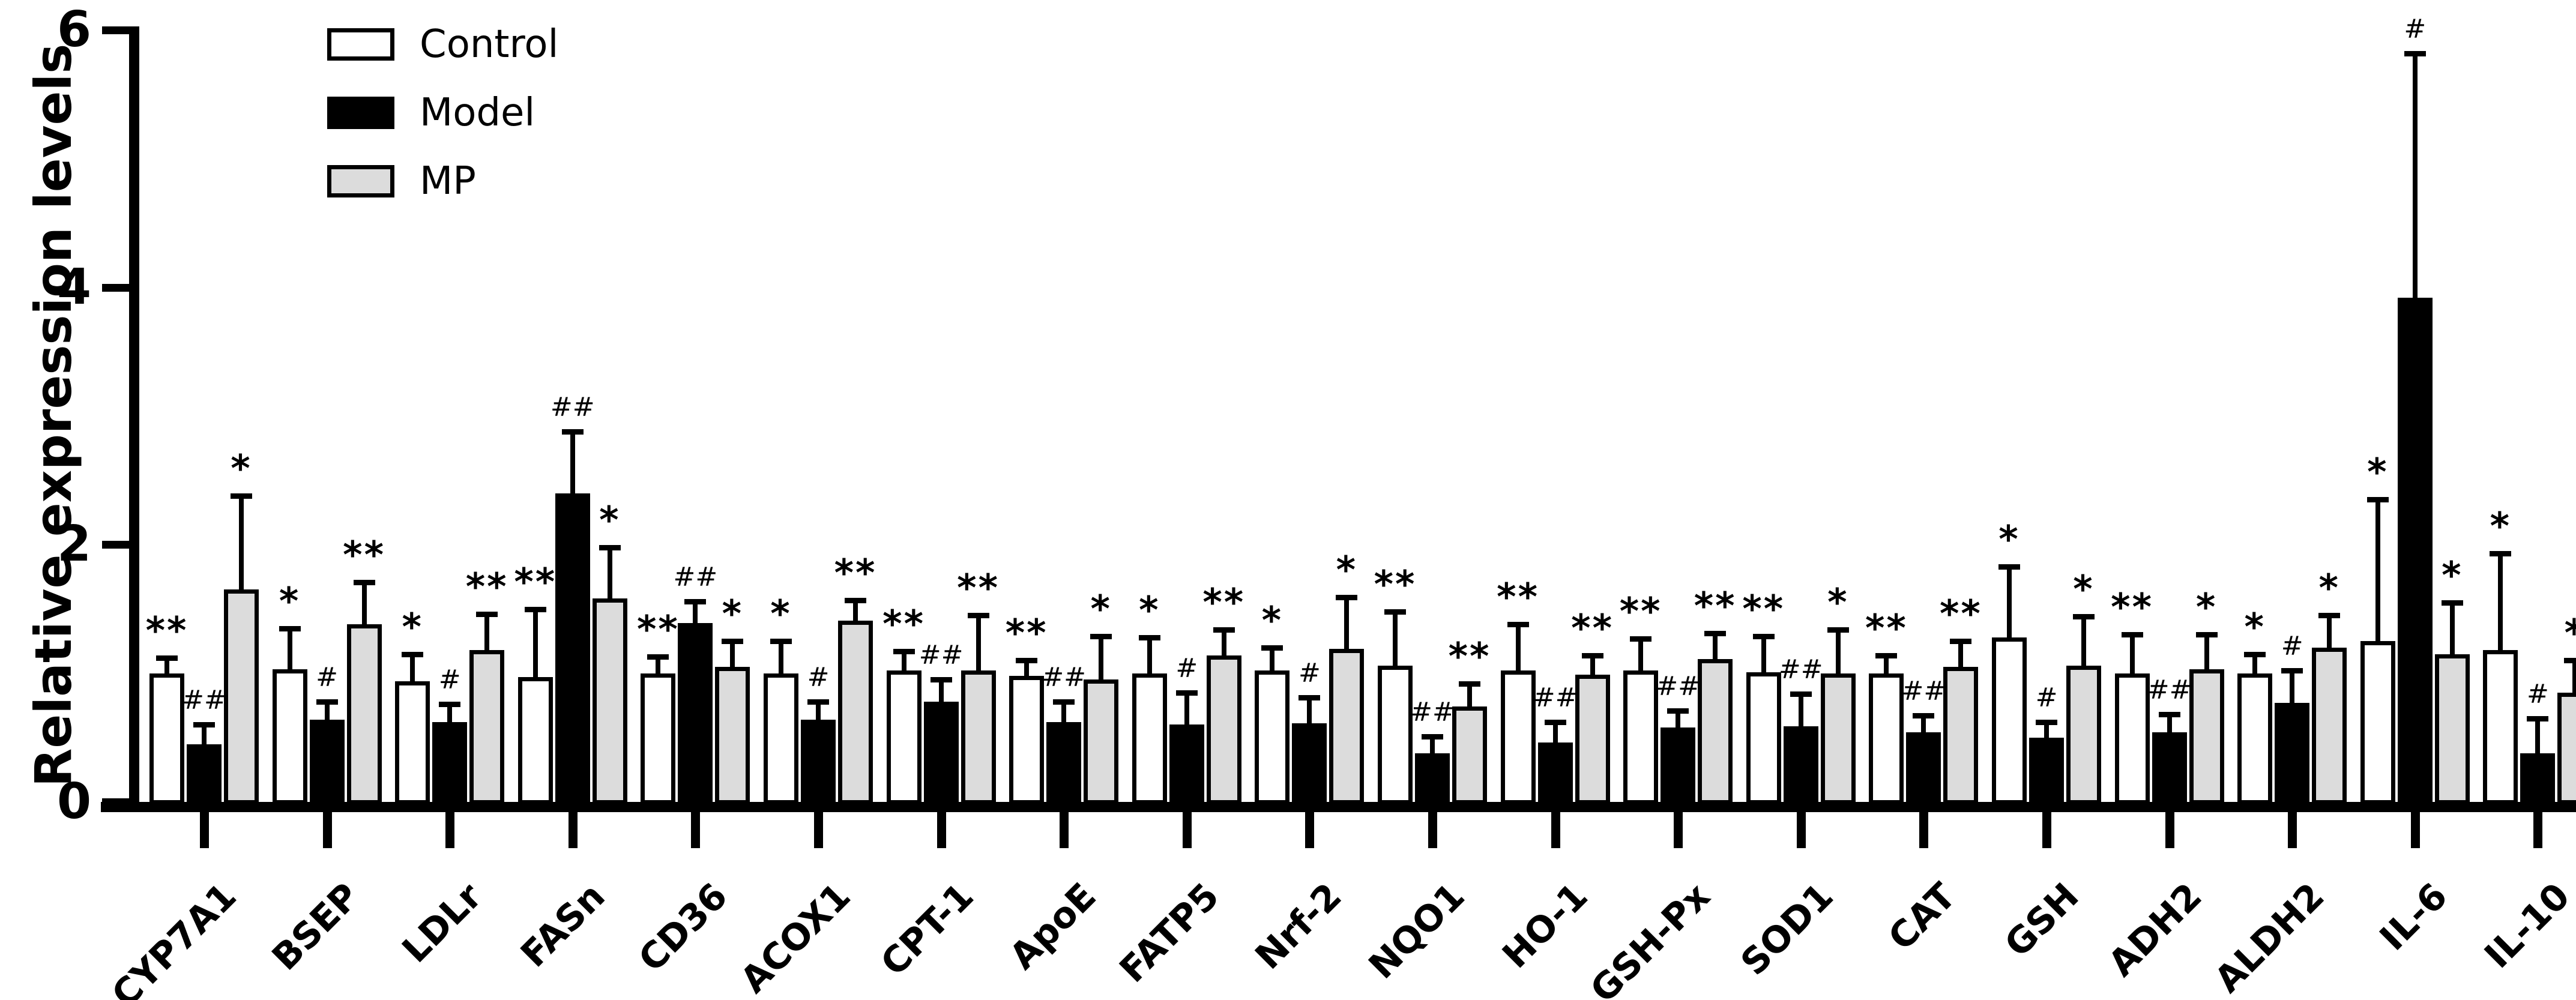  I want to click on error-bar-control-FATP5, so click(1149, 662).